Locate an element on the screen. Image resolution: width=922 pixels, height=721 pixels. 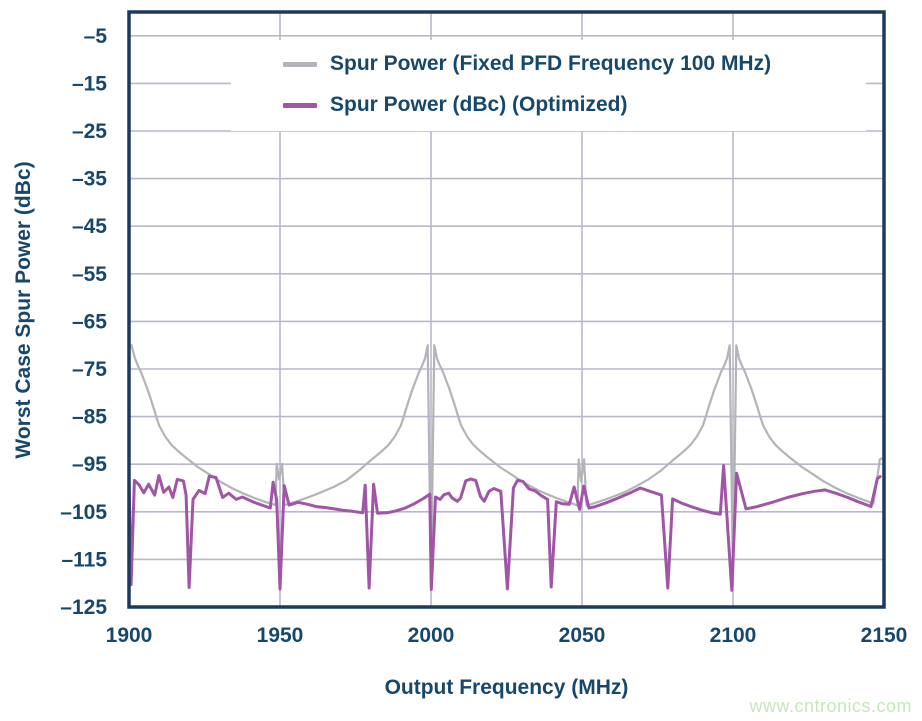
legend-swatch-fixed-pfd is located at coordinates (300, 64).